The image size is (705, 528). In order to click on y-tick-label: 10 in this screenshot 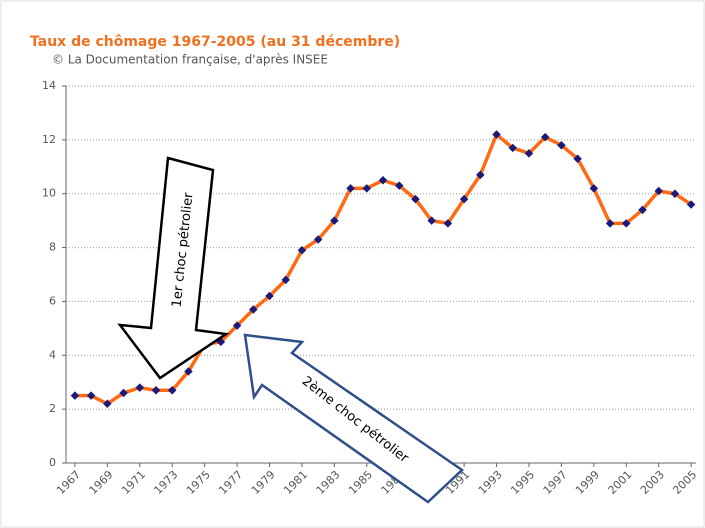, I will do `click(49, 193)`.